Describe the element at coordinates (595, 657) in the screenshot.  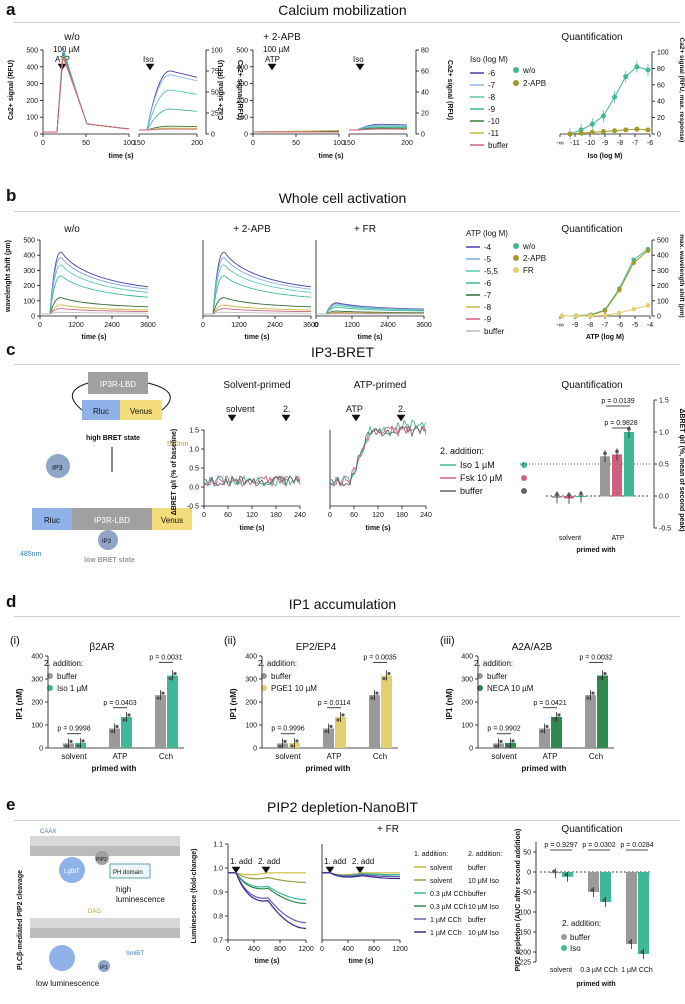
I see `d-pvalue: p = 0.0032` at that location.